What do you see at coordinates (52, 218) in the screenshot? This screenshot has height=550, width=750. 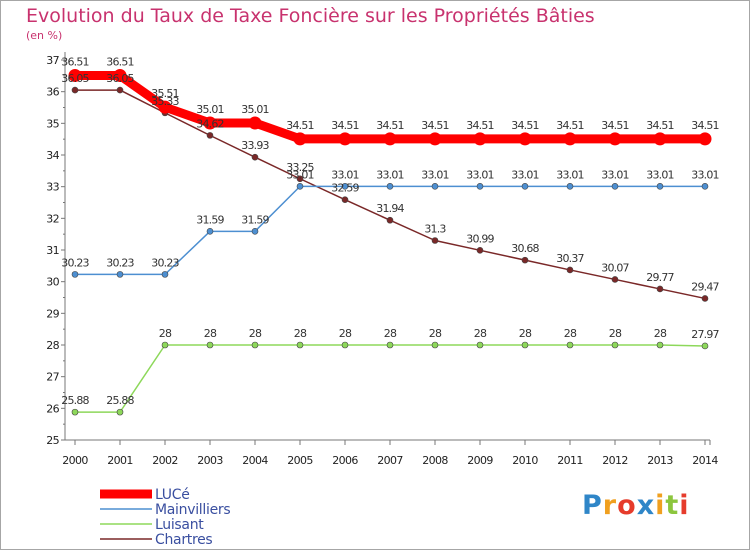 I see `y-tick-label: 32` at bounding box center [52, 218].